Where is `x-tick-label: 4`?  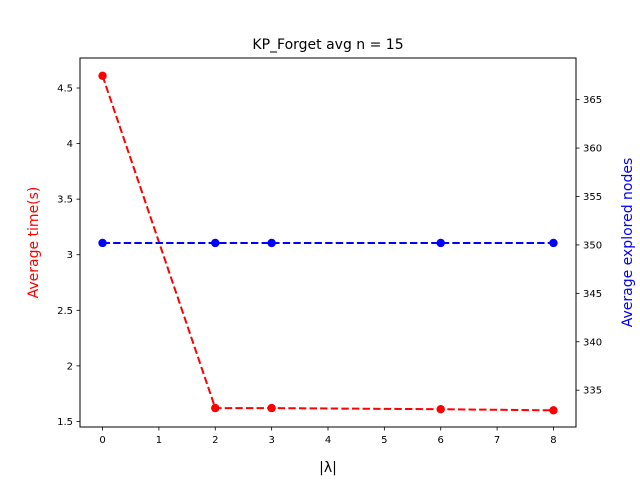 x-tick-label: 4 is located at coordinates (328, 440).